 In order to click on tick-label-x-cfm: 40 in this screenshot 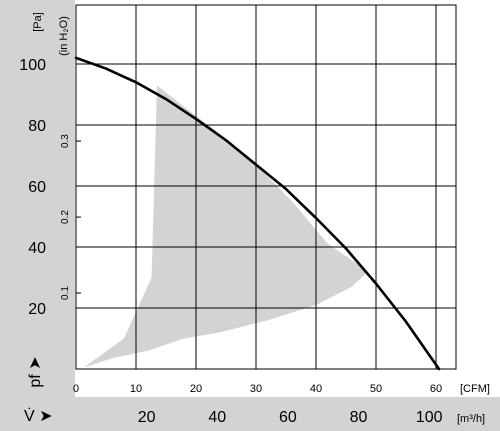, I will do `click(316, 389)`.